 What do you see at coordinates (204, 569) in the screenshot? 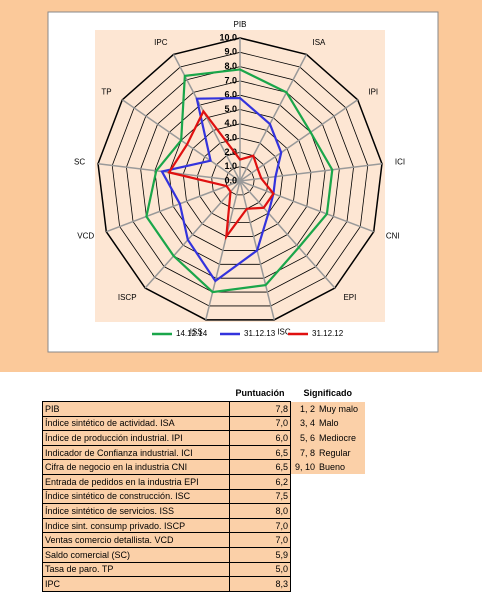
I see `table-row: Tasa de paro. TP 5,0` at bounding box center [204, 569].